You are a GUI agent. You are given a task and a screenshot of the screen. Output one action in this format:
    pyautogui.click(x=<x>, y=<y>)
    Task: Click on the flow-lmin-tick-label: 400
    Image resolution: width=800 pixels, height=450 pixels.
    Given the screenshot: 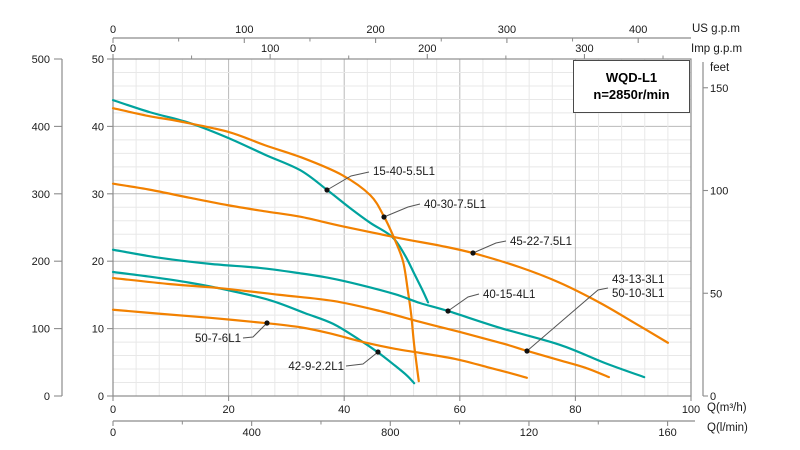 What is the action you would take?
    pyautogui.click(x=251, y=433)
    